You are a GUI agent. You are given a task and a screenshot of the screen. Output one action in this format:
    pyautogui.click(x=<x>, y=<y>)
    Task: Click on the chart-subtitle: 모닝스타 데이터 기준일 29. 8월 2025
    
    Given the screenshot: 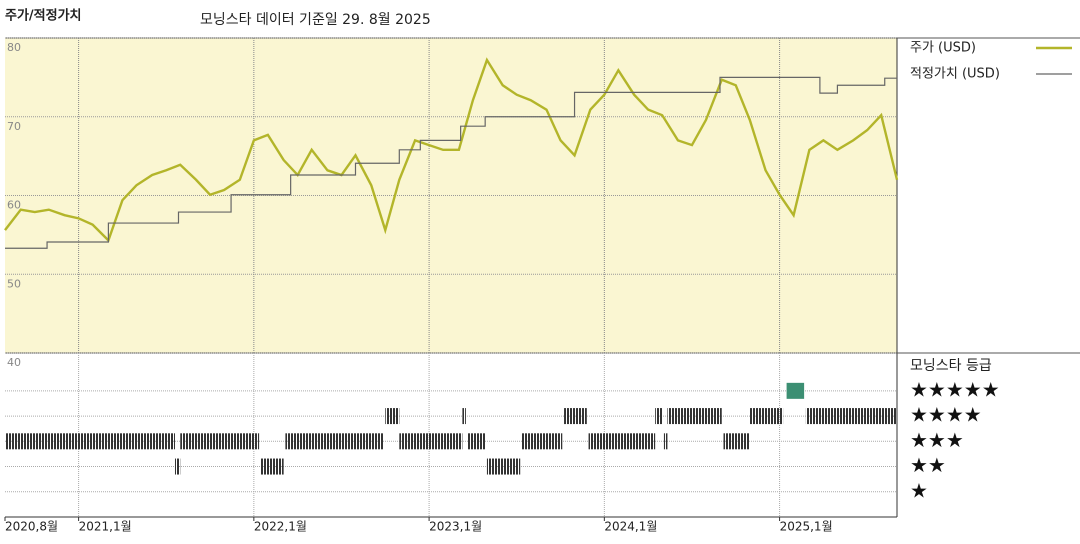 What is the action you would take?
    pyautogui.click(x=315, y=20)
    